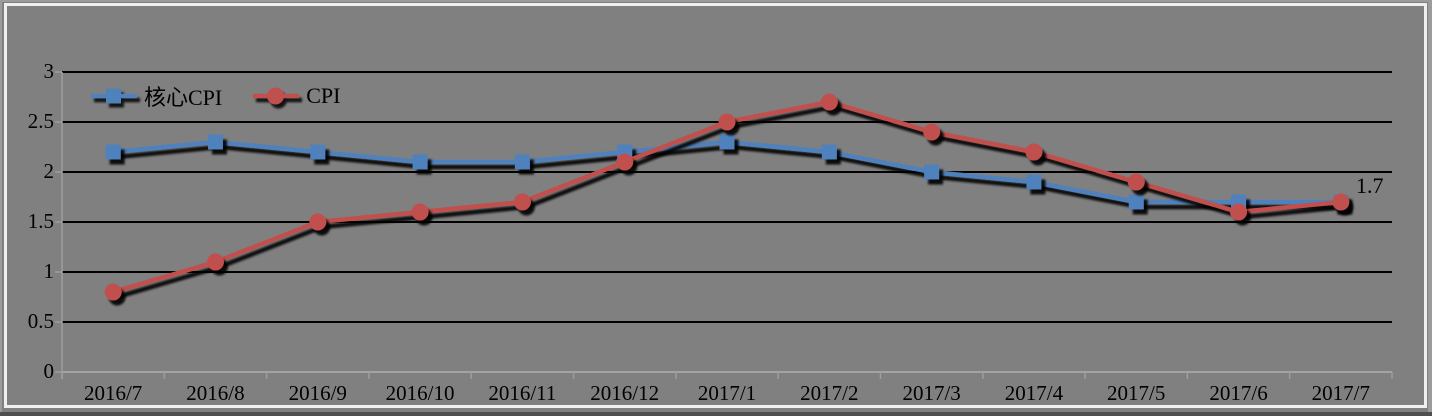 Image resolution: width=1432 pixels, height=416 pixels. I want to click on legend-item-cpi: CPI, so click(296, 96).